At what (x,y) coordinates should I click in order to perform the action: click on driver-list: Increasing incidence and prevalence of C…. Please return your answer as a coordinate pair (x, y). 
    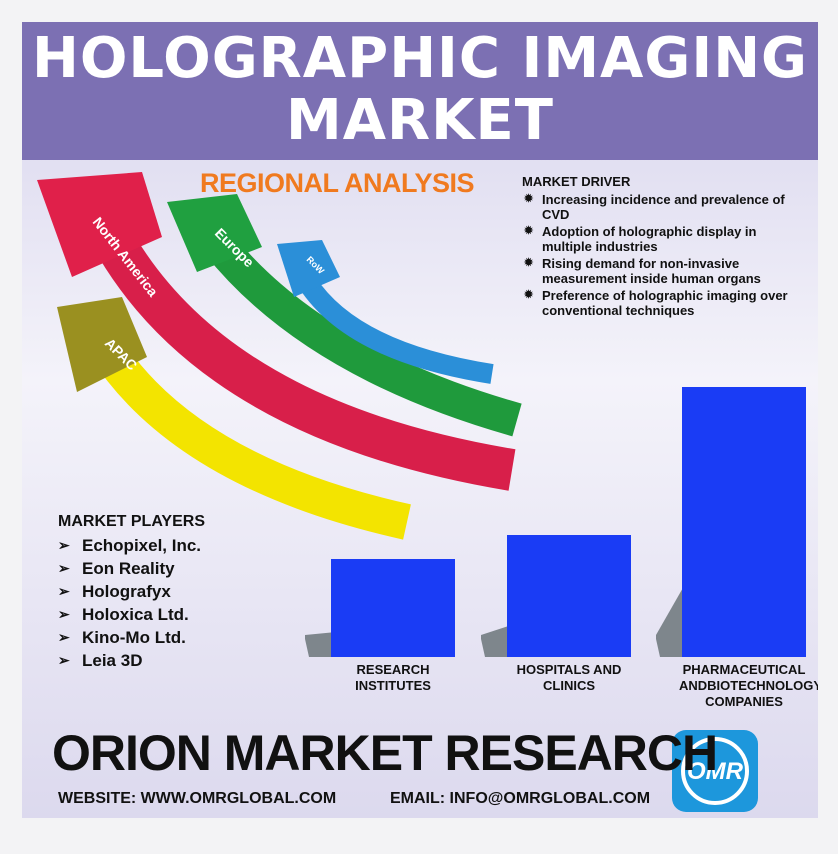
    Looking at the image, I should click on (663, 256).